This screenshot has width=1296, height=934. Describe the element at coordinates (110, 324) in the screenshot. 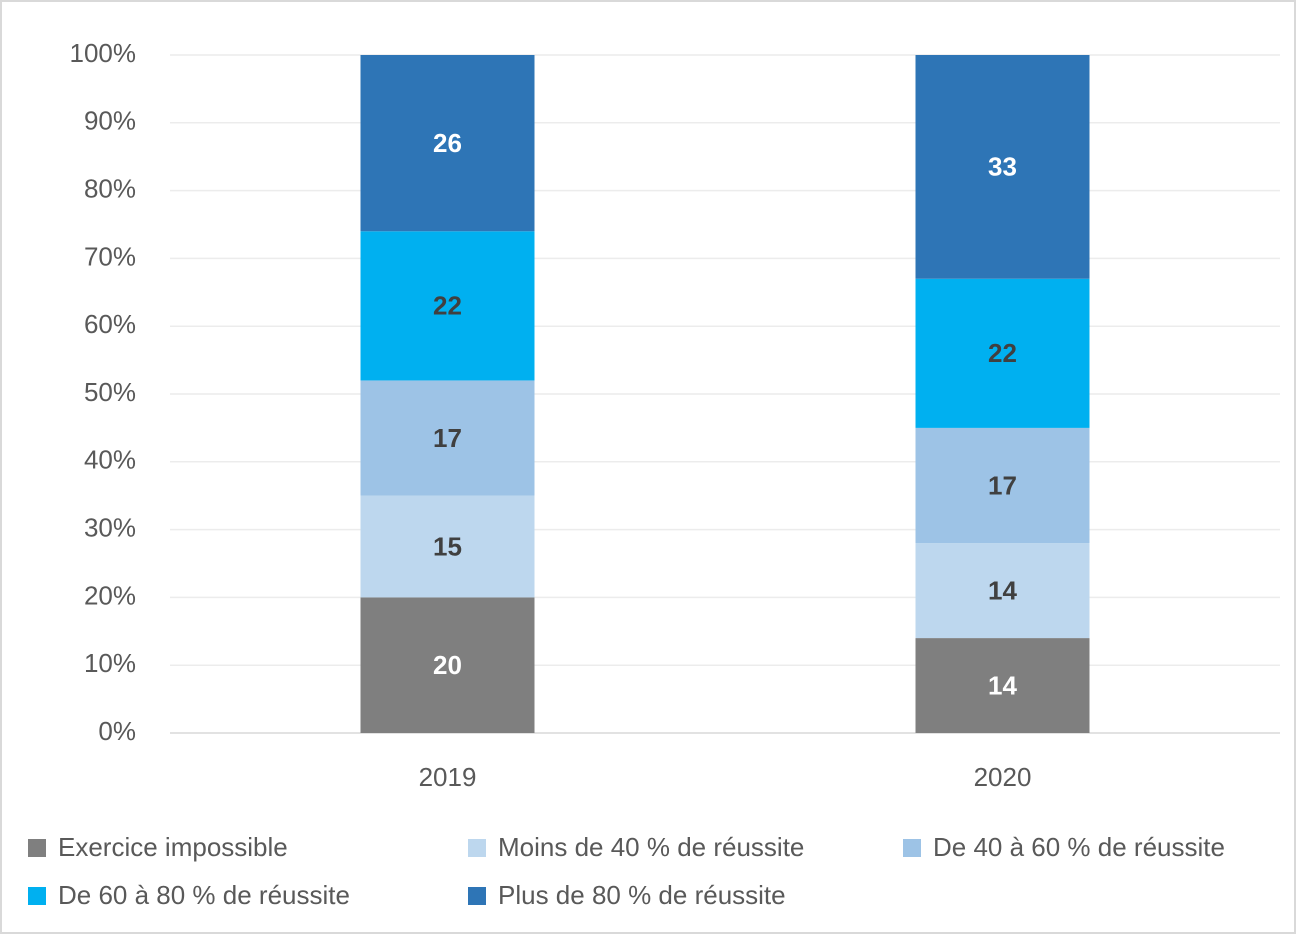

I see `y-tick-label: 60%` at that location.